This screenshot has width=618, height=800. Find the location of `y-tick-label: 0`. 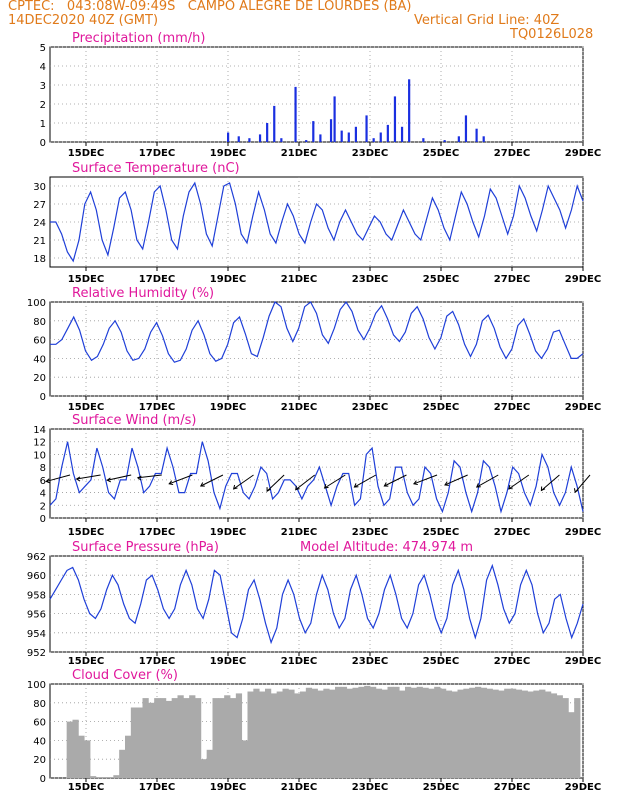

y-tick-label: 0 is located at coordinates (43, 519).